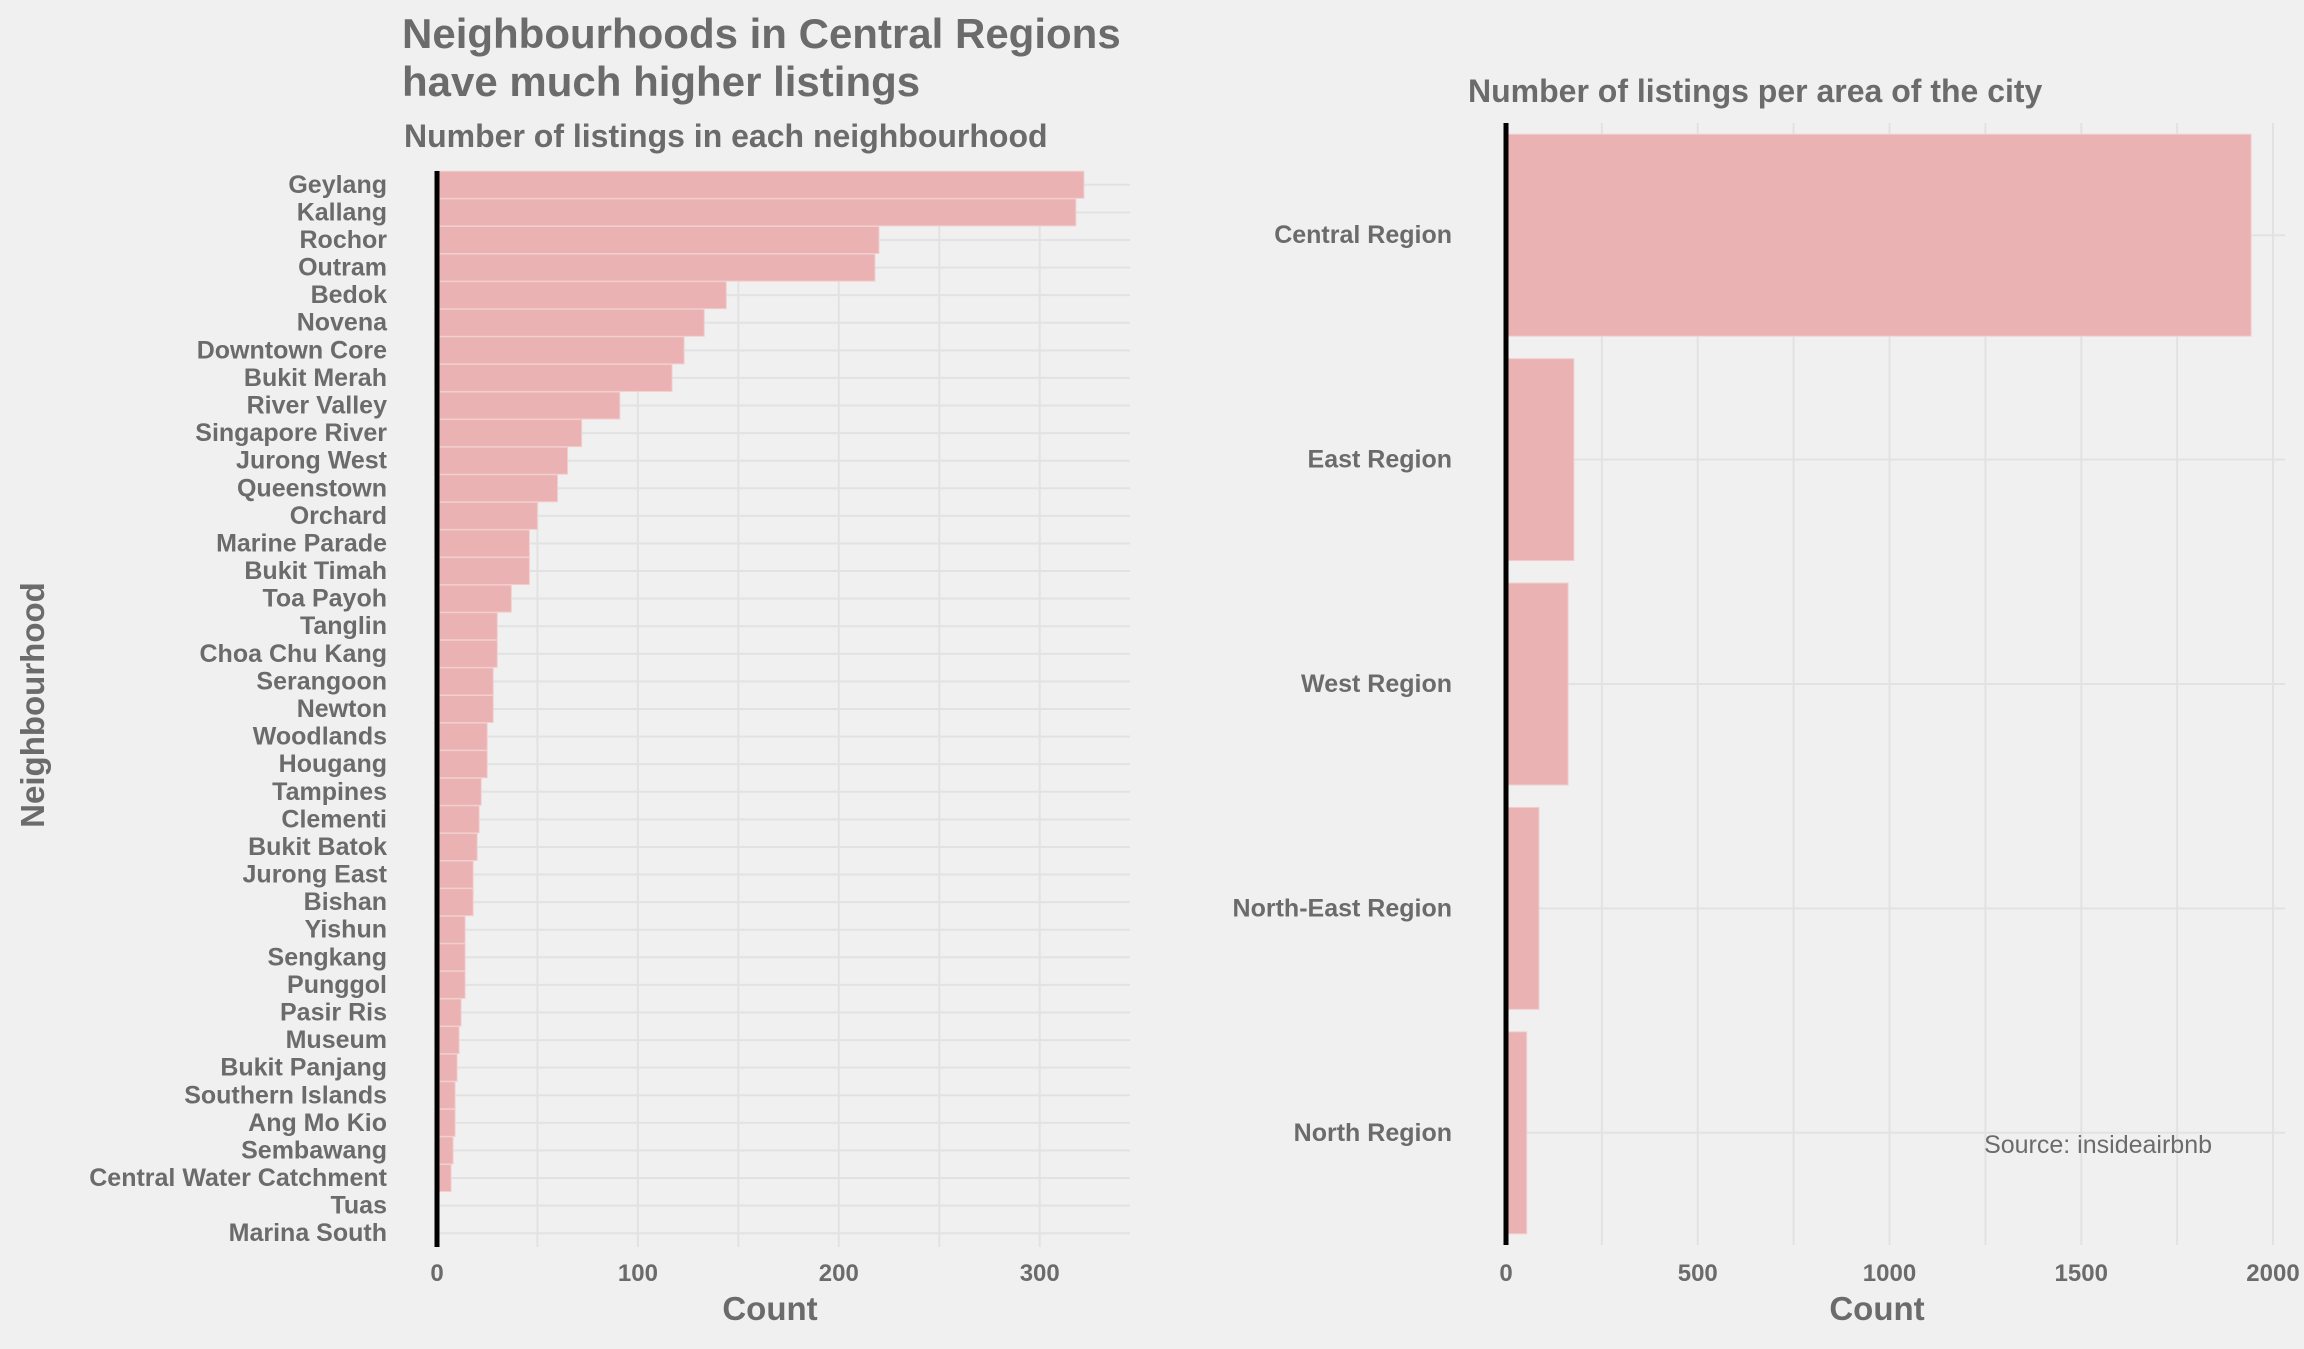 The width and height of the screenshot is (2304, 1349). What do you see at coordinates (446, 1095) in the screenshot?
I see `neighbourhood-bar-southern-islands` at bounding box center [446, 1095].